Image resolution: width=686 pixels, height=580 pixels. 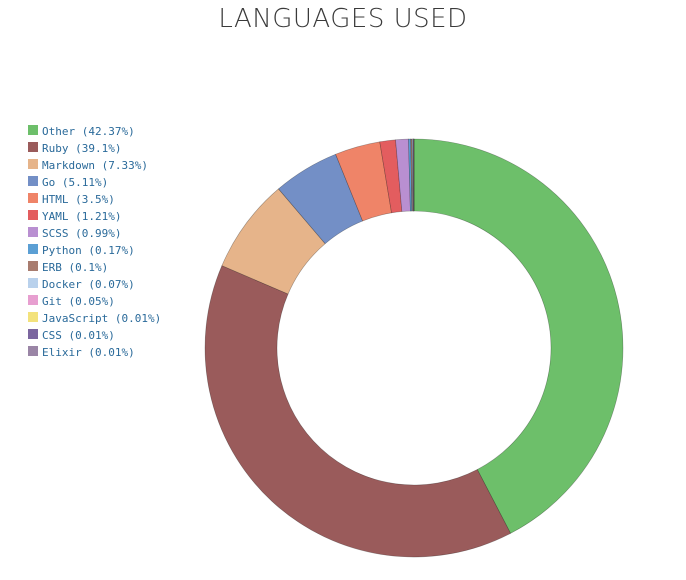 I want to click on legend-item-go: Go (5.11%), so click(x=123, y=181).